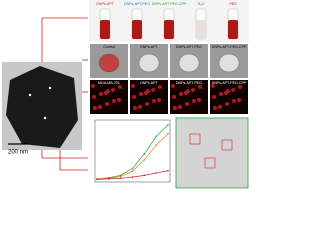  What do you see at coordinates (149, 83) in the screenshot?
I see `fluo-label: DNPs-APT` at bounding box center [149, 83].